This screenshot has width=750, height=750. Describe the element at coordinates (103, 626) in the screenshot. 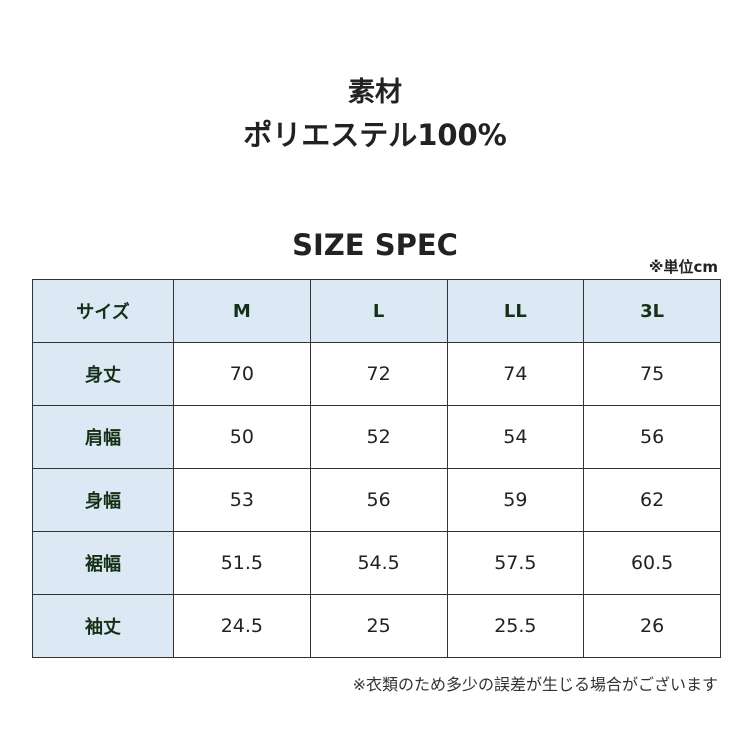

I see `row-label: 袖丈` at that location.